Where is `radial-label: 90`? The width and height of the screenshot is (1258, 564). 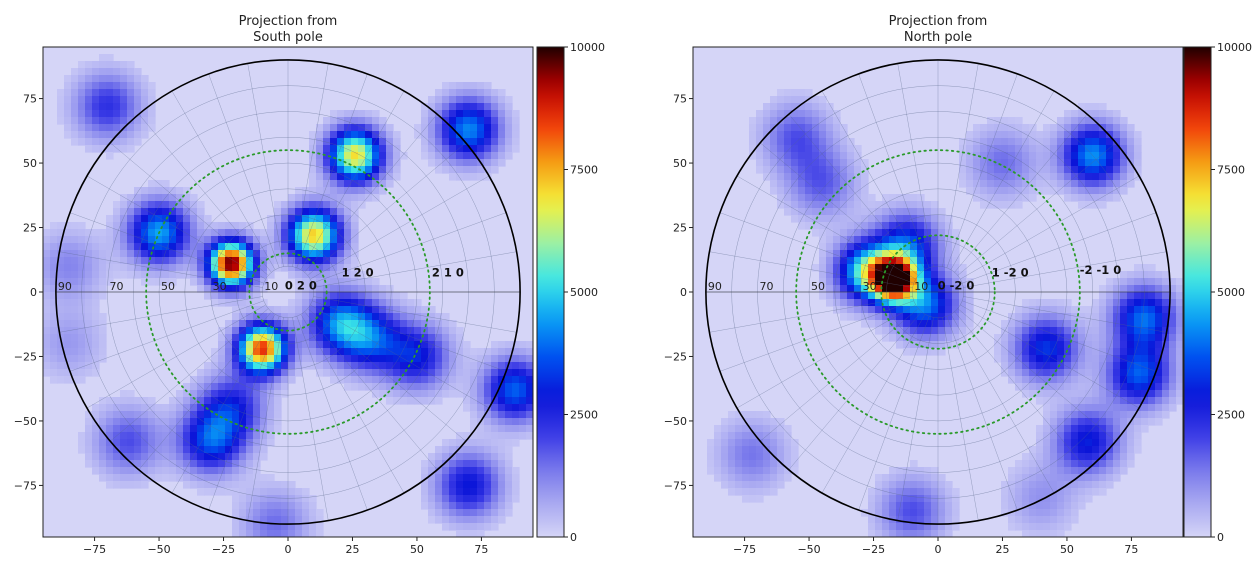
radial-label: 90 is located at coordinates (65, 286).